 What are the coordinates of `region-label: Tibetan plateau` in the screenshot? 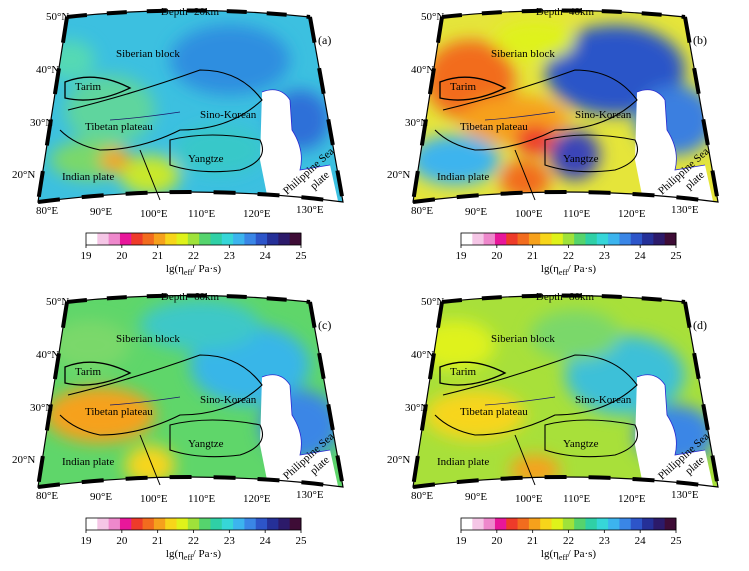 It's located at (119, 412).